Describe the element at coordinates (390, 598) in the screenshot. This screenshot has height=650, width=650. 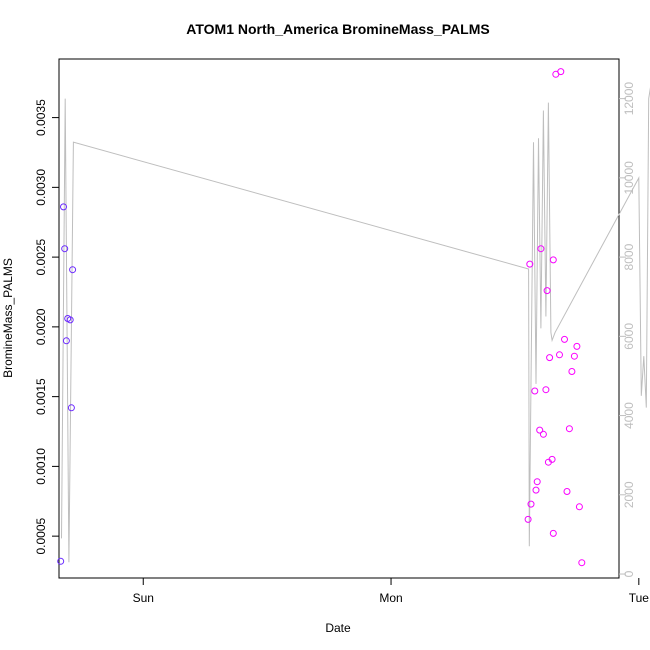
I see `x-tick-label: Mon` at that location.